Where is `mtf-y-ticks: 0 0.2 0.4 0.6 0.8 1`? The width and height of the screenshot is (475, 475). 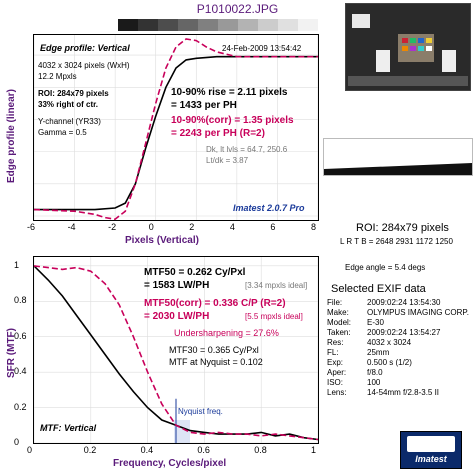 mtf-y-ticks: 0 0.2 0.4 0.6 0.8 1 is located at coordinates (23, 351).